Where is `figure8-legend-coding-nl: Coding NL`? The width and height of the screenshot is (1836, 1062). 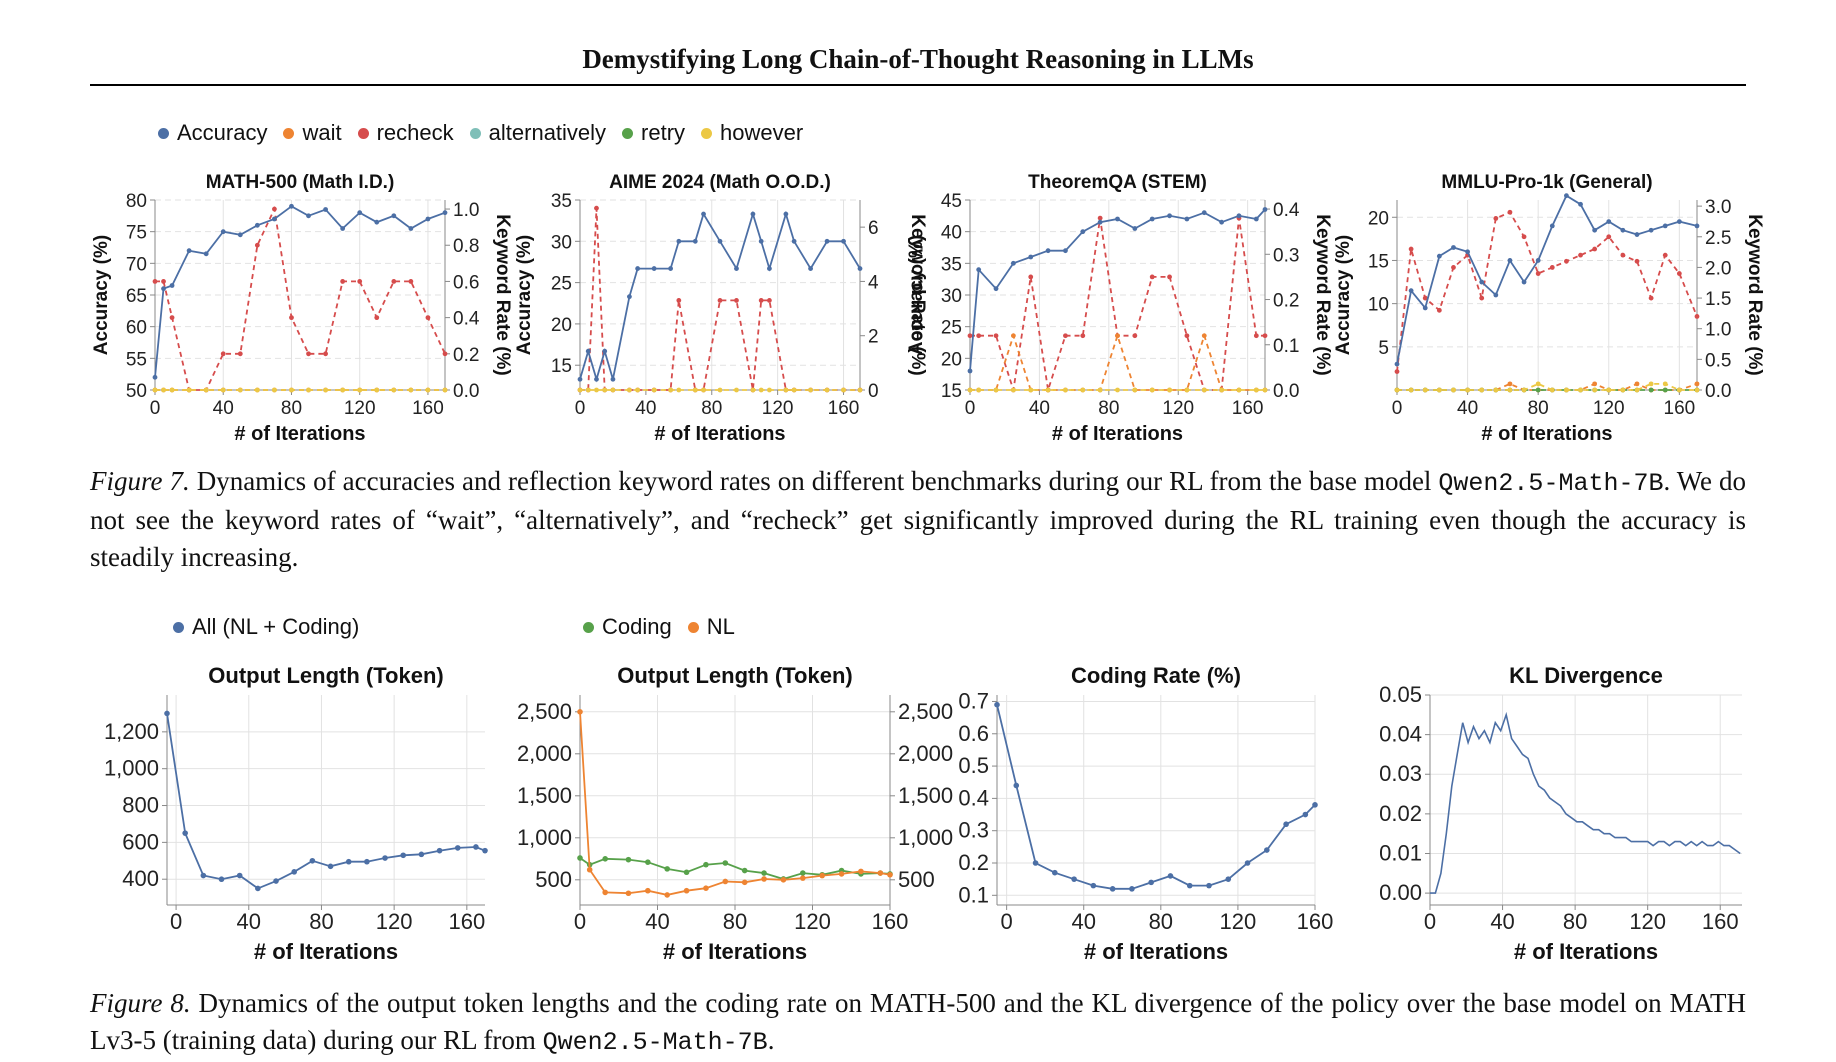
figure8-legend-coding-nl: Coding NL is located at coordinates (667, 627).